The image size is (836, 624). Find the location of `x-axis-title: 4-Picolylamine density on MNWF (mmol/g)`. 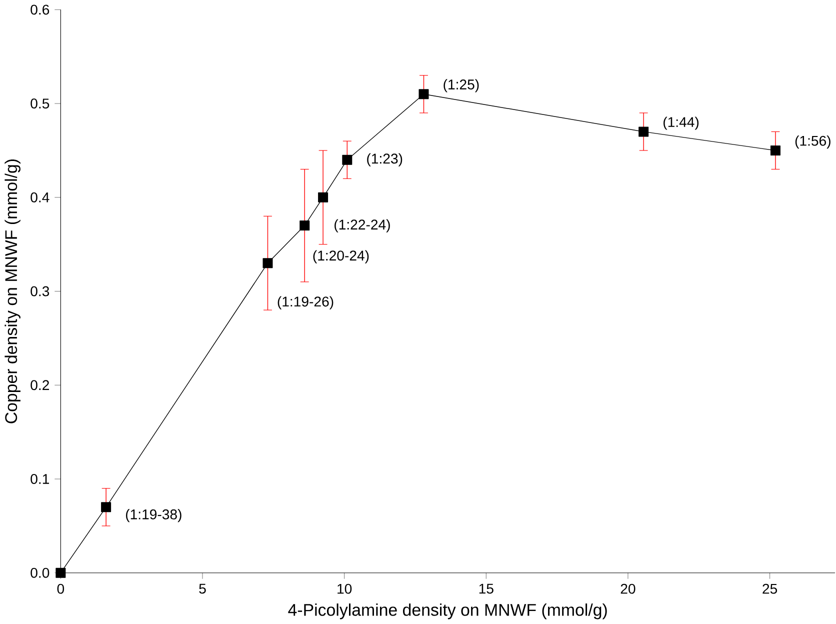

x-axis-title: 4-Picolylamine density on MNWF (mmol/g) is located at coordinates (447, 612).